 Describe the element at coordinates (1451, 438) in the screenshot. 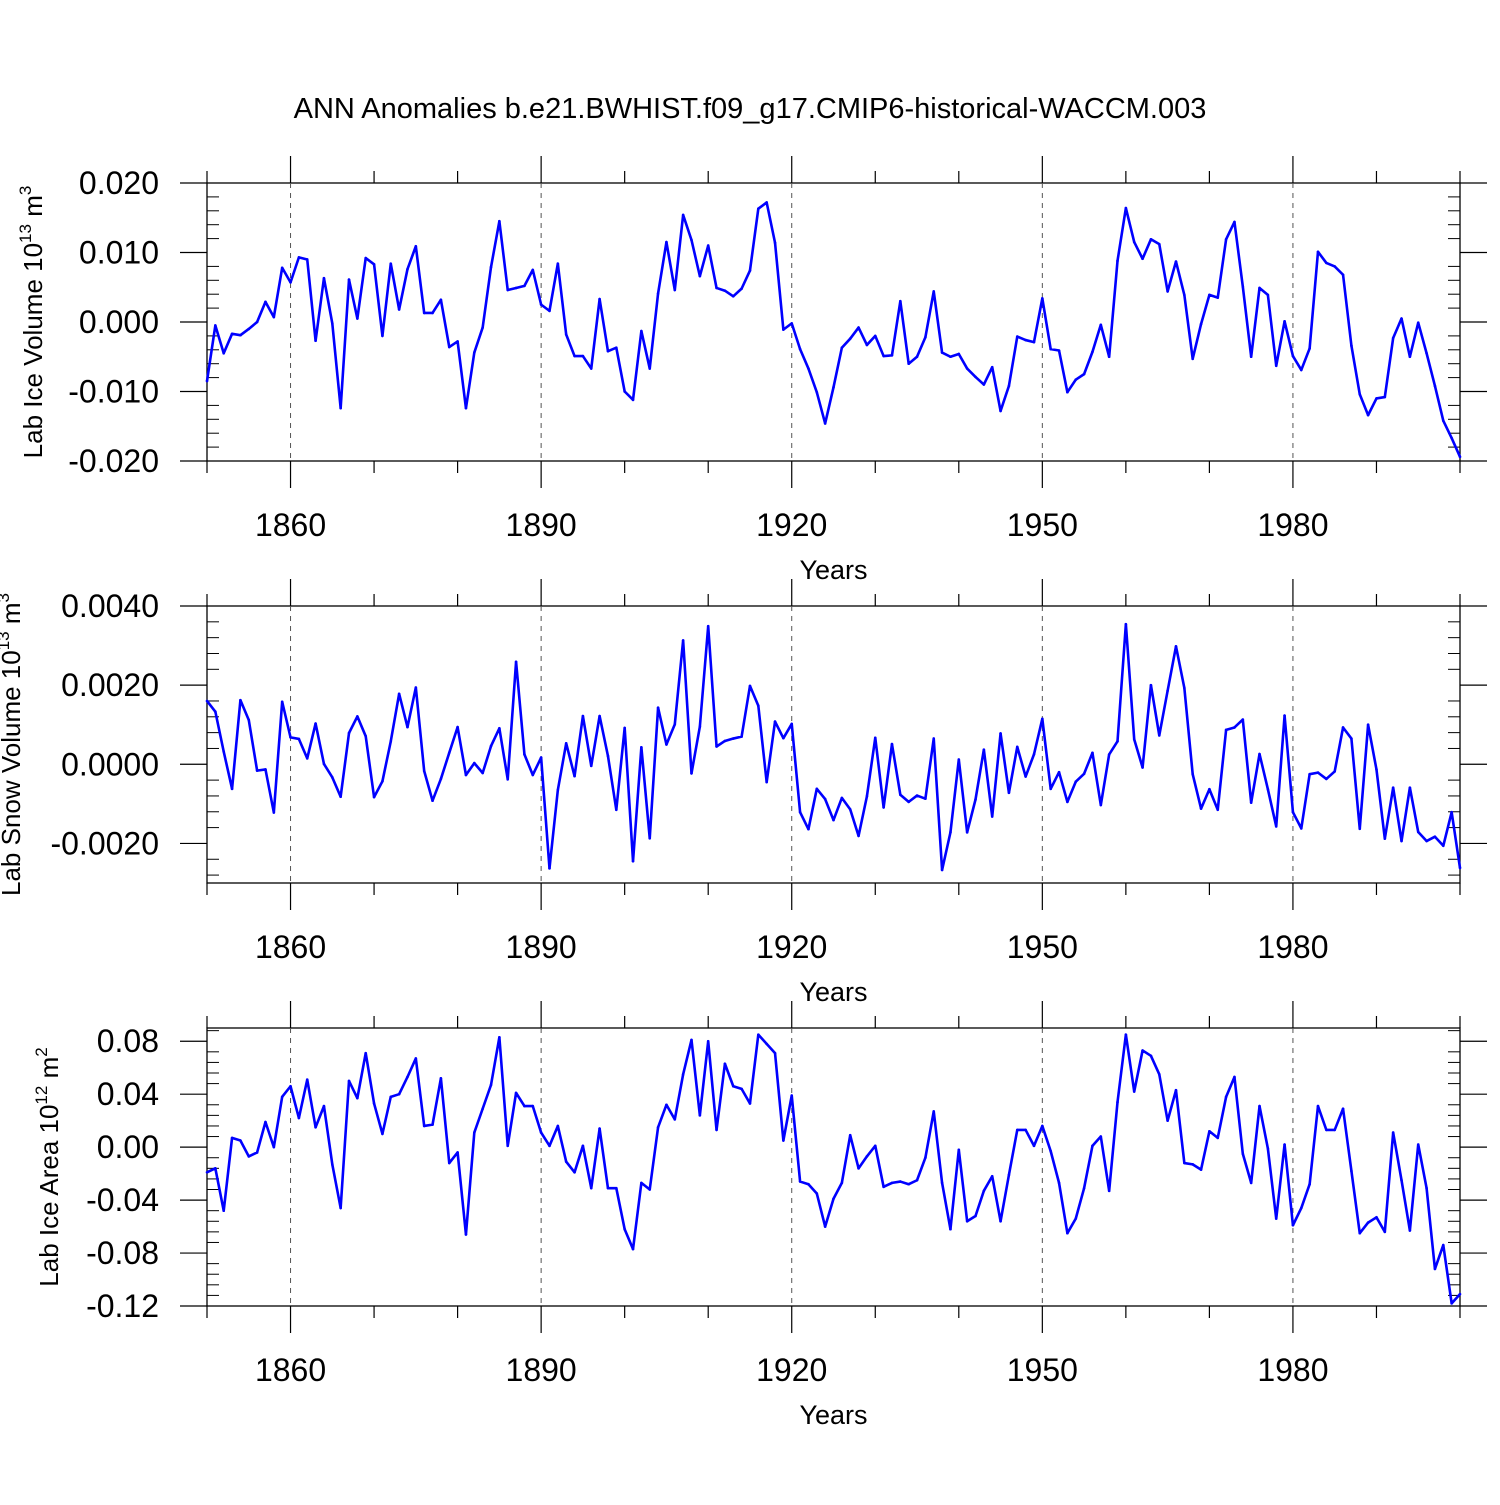

I see `chart-0-data-point-1999` at that location.